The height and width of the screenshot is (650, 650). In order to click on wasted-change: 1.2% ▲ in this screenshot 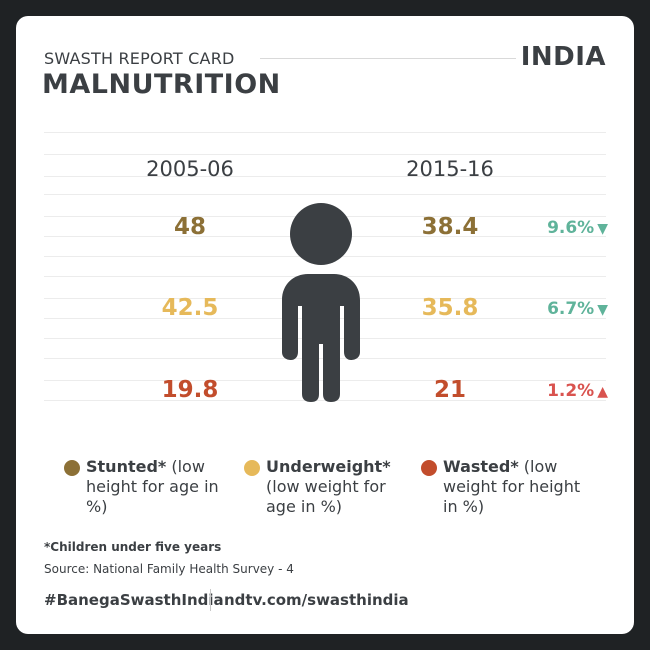, I will do `click(562, 391)`.